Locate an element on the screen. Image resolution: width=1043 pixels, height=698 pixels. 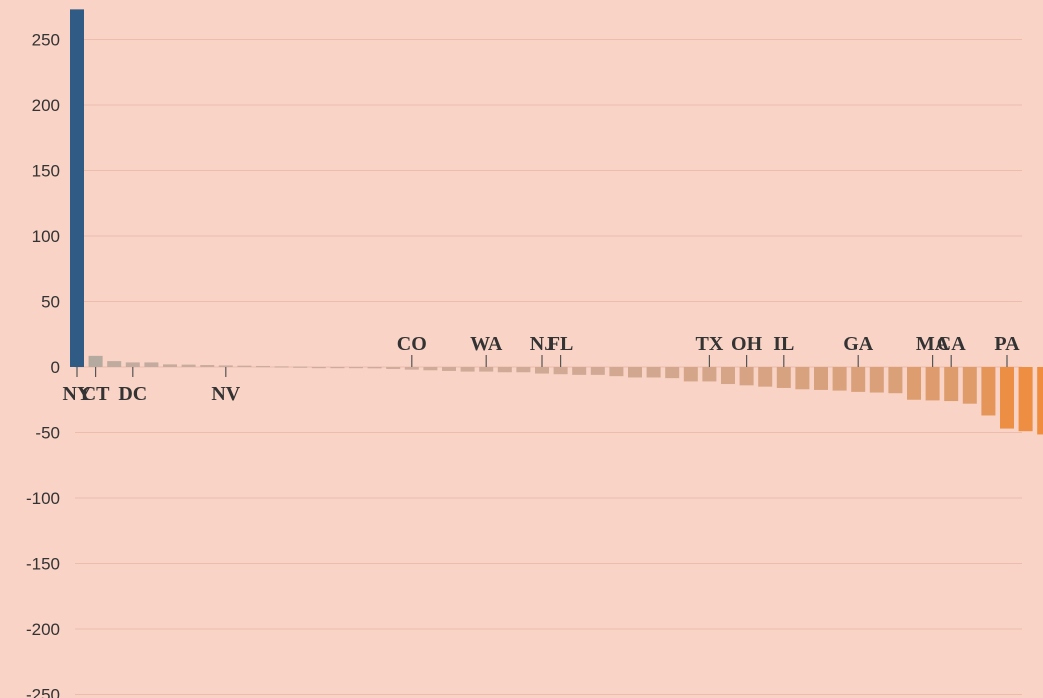
y-tick-label: 0 is located at coordinates (55, 367).